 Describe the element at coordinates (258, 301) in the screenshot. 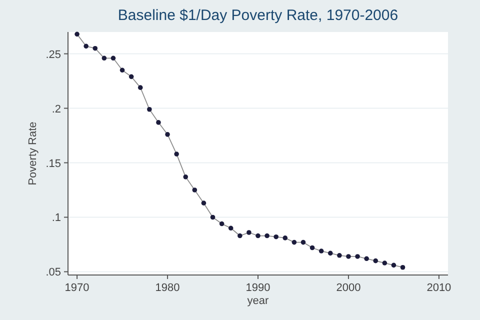

I see `x-axis-title: year` at that location.